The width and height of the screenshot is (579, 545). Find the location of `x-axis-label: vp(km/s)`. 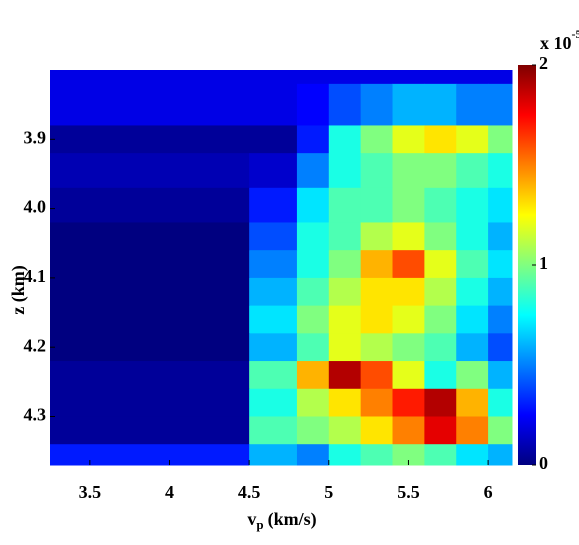

x-axis-label: vp(km/s) is located at coordinates (281, 520).